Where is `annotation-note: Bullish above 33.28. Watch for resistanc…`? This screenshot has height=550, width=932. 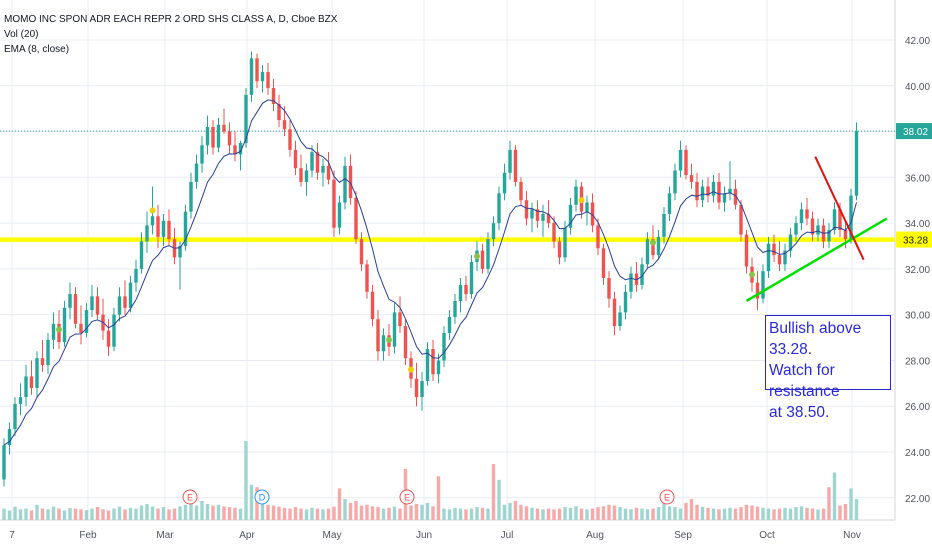
annotation-note: Bullish above 33.28. Watch for resistanc… is located at coordinates (828, 368).